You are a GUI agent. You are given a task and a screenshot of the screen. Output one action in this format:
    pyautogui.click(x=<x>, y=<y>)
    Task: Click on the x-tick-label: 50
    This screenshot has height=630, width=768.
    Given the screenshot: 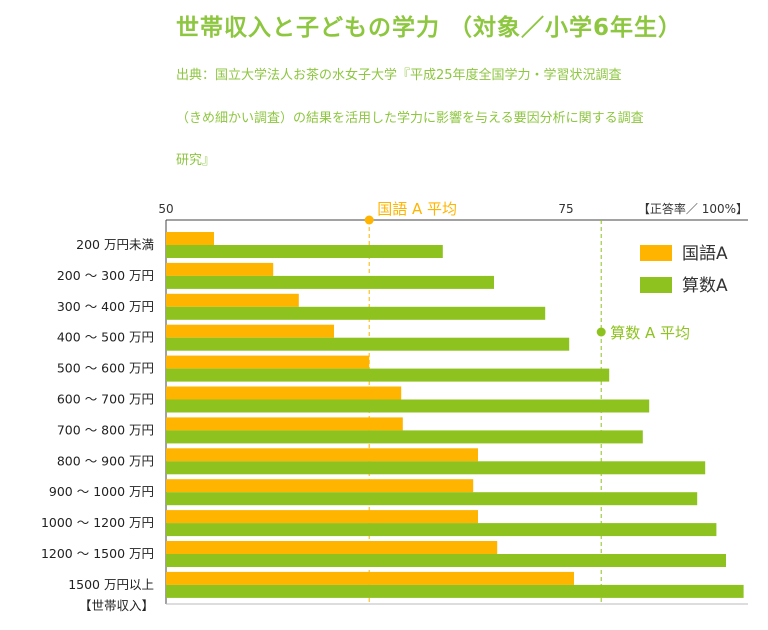 What is the action you would take?
    pyautogui.click(x=165, y=209)
    